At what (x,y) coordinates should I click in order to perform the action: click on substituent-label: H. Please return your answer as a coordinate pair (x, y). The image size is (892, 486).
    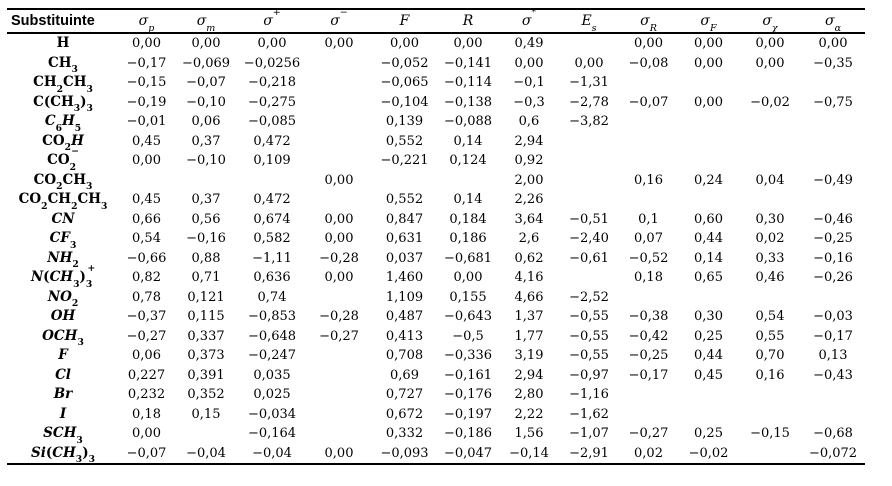
    Looking at the image, I should click on (63, 43).